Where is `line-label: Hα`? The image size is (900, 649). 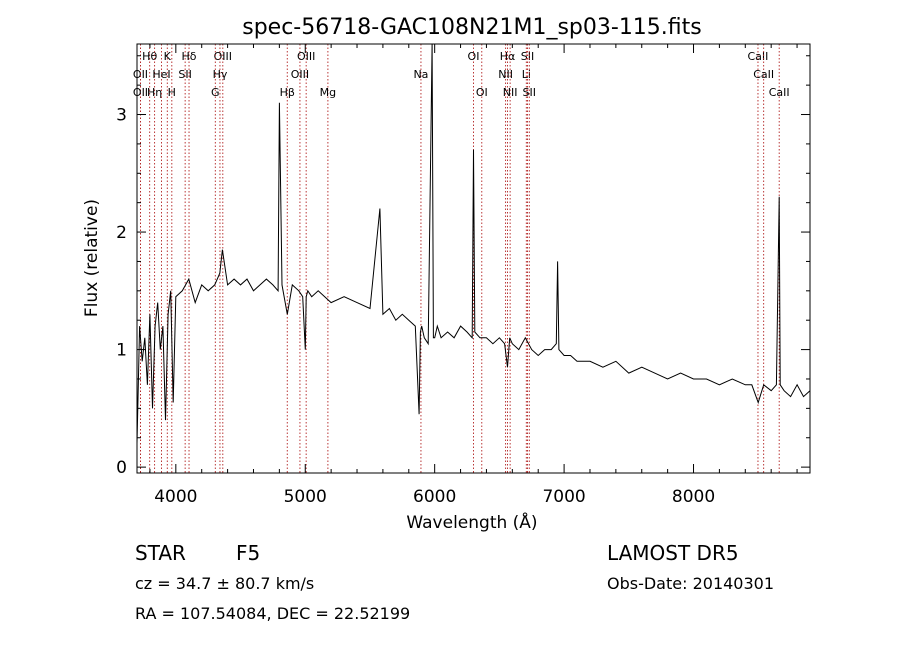 line-label: Hα is located at coordinates (508, 56).